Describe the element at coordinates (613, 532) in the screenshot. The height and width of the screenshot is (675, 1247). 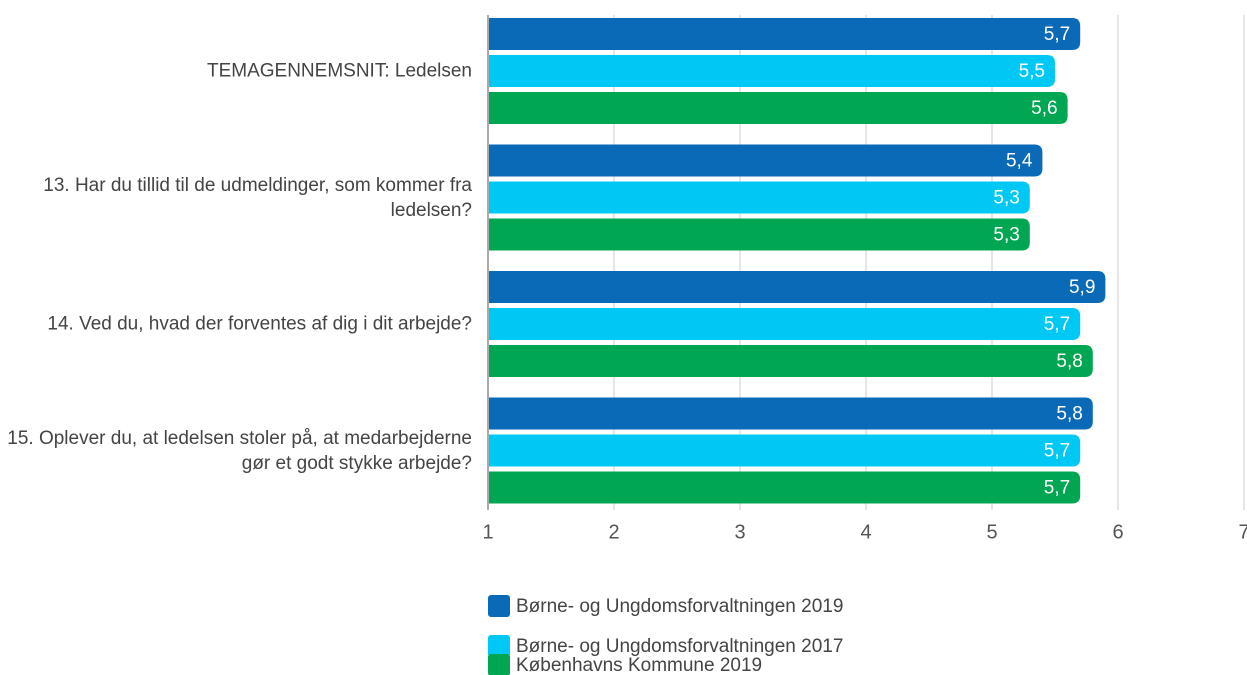
I see `x-tick-label: 2` at that location.